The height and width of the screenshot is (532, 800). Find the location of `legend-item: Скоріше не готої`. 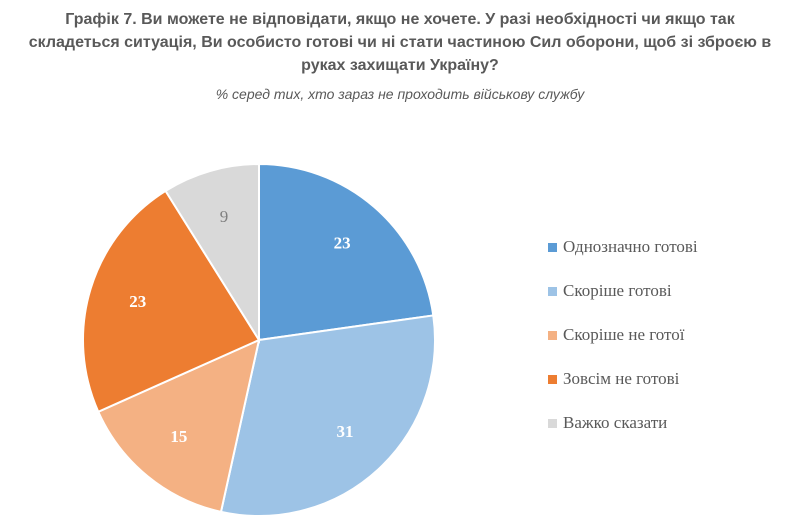

legend-item: Скоріше не готої is located at coordinates (668, 335).